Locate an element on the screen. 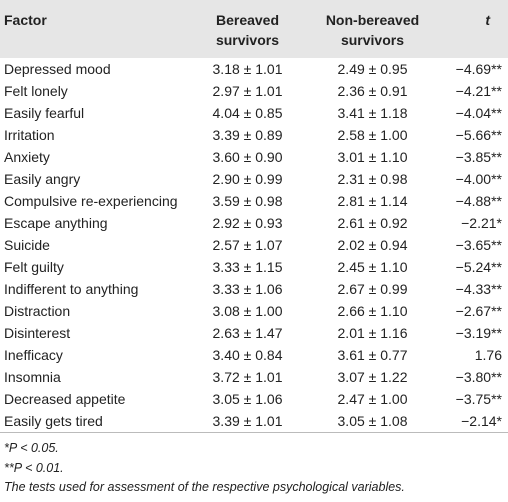  table-row: Disinterest 2.63 ± 1.47 2.01 ± 1.16 −3.19** is located at coordinates (254, 333).